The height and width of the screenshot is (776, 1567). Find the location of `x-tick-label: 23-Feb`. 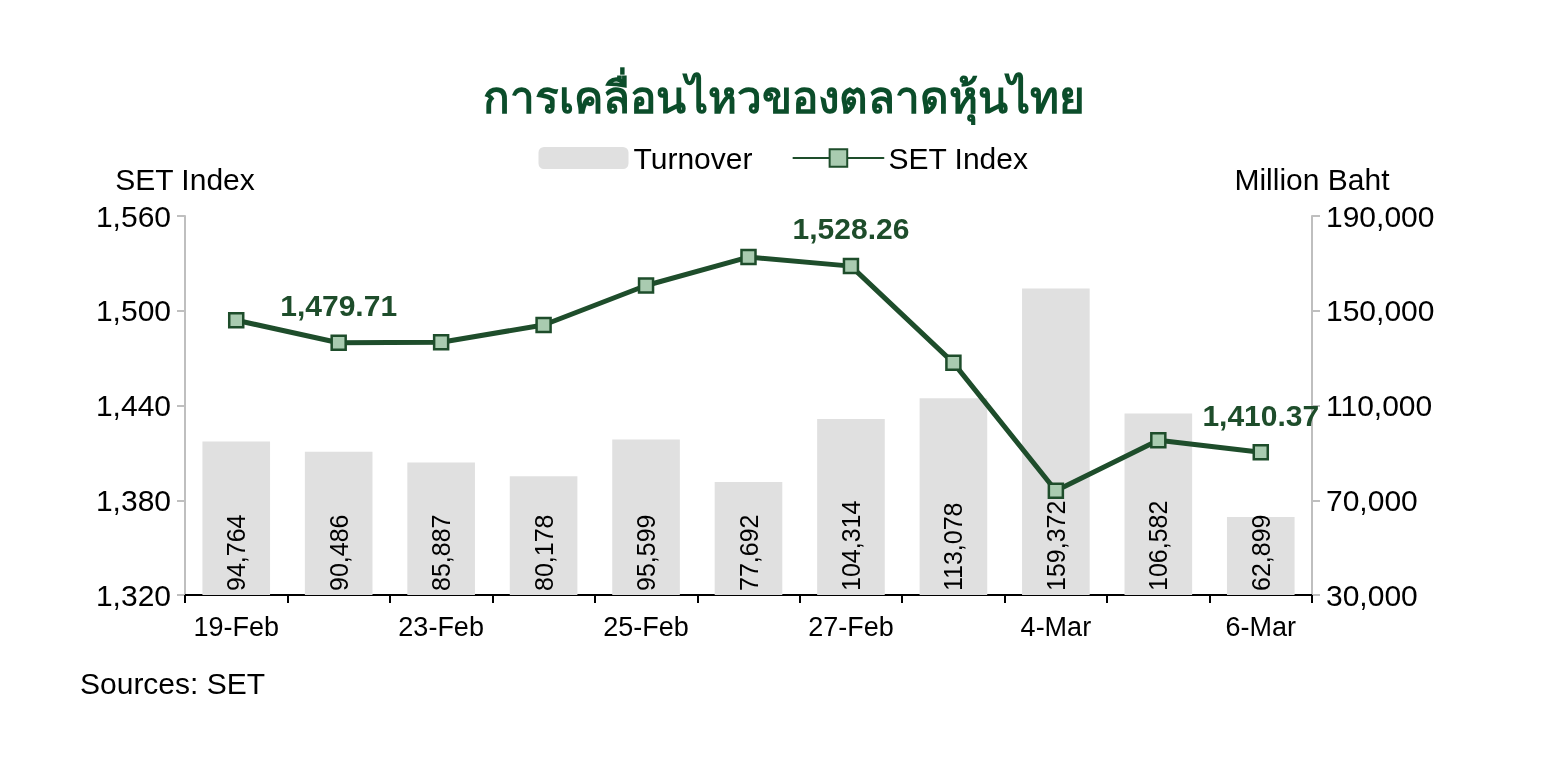

x-tick-label: 23-Feb is located at coordinates (441, 626).